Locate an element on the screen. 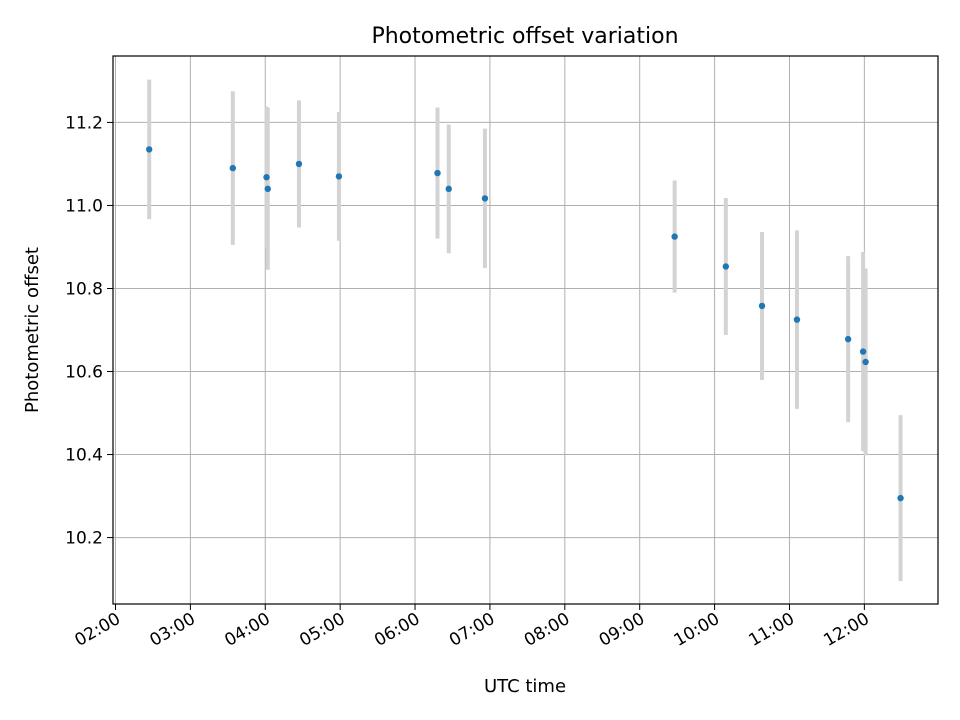 The height and width of the screenshot is (720, 960). x-tick-label: 10:00 is located at coordinates (697, 630).